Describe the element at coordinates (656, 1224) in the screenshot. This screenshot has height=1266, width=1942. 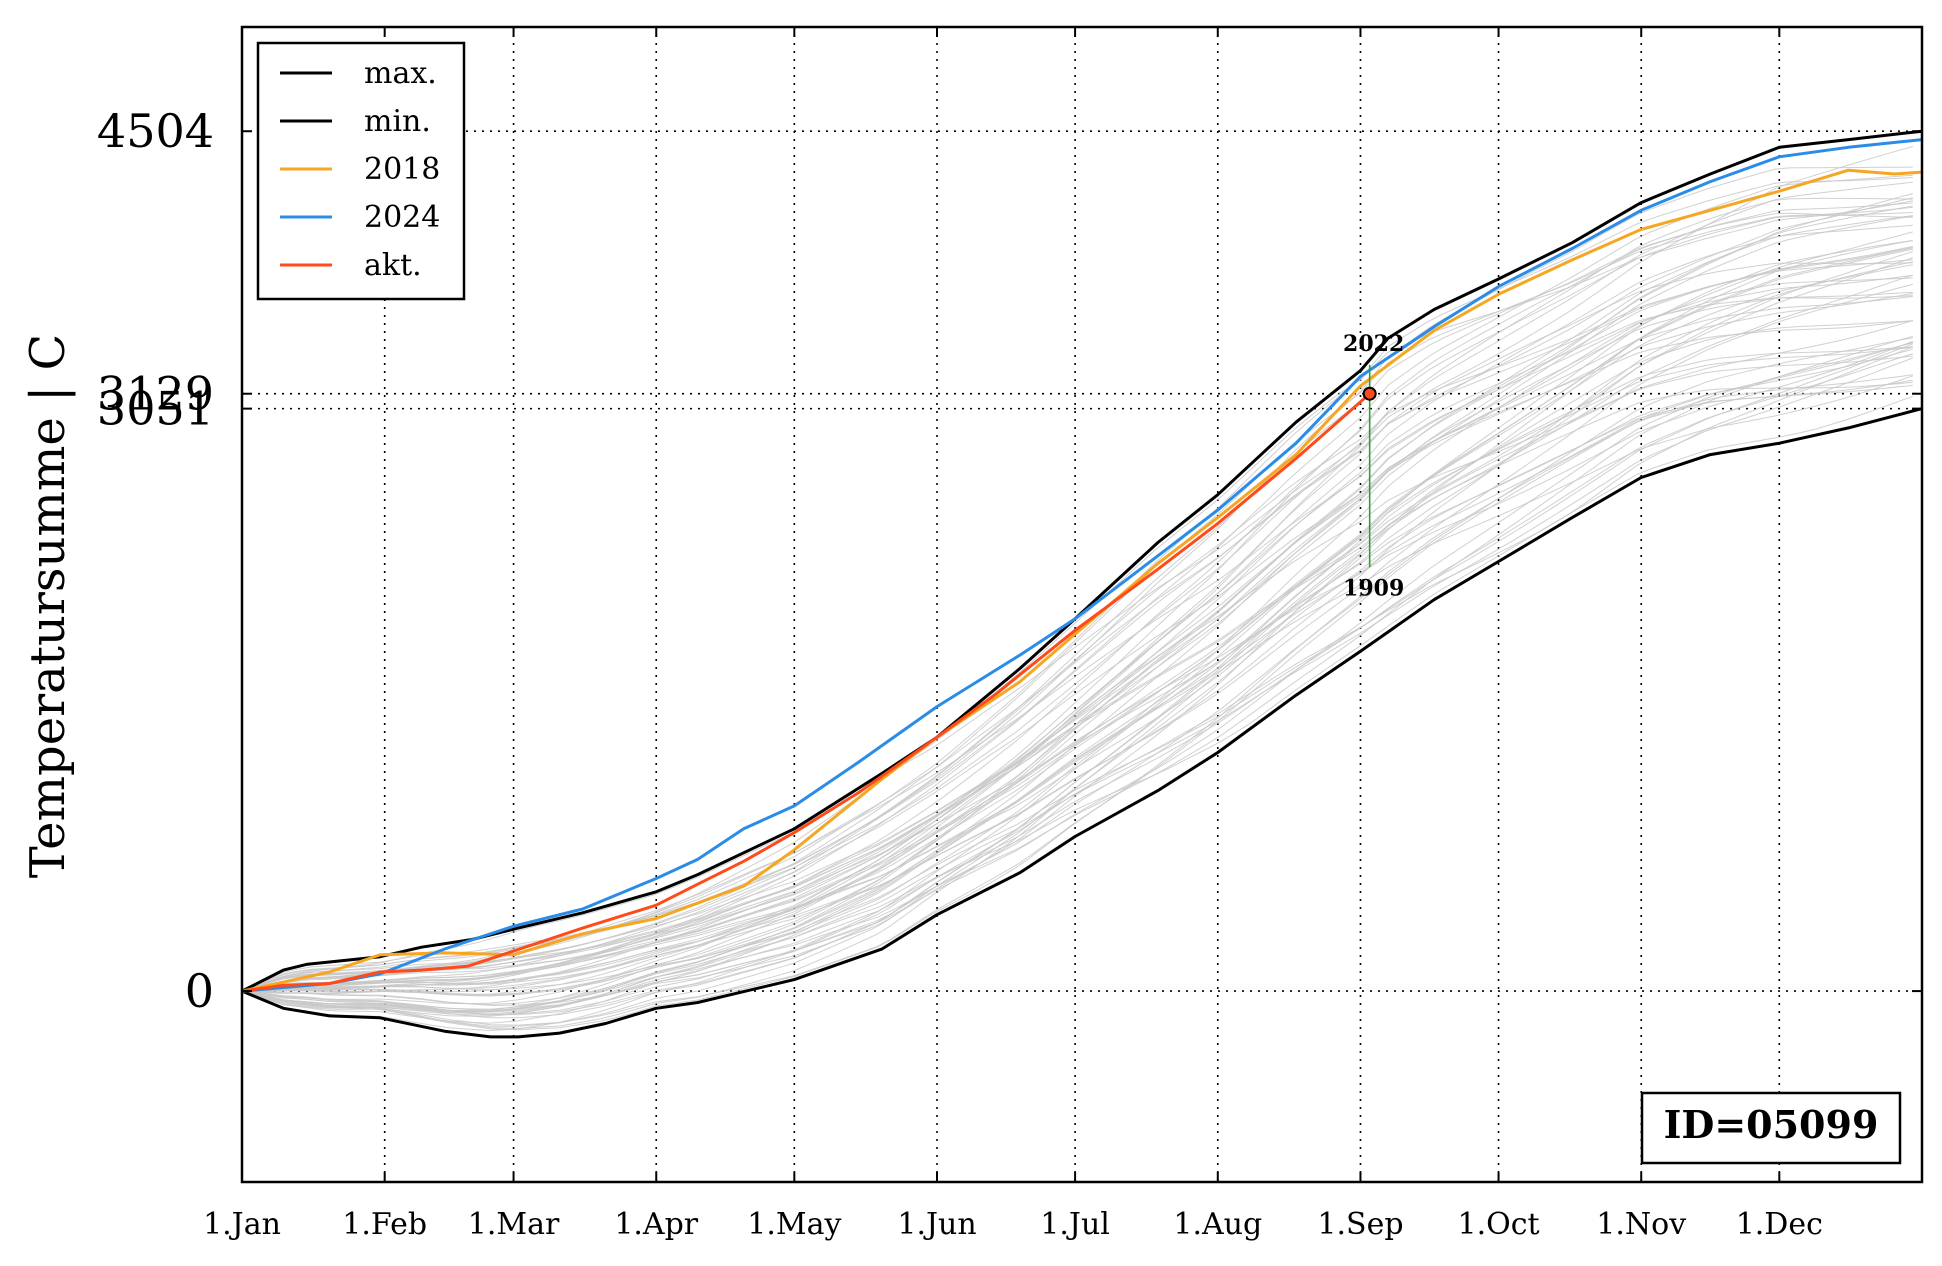
I see `x-tick-label: 1.Apr` at that location.